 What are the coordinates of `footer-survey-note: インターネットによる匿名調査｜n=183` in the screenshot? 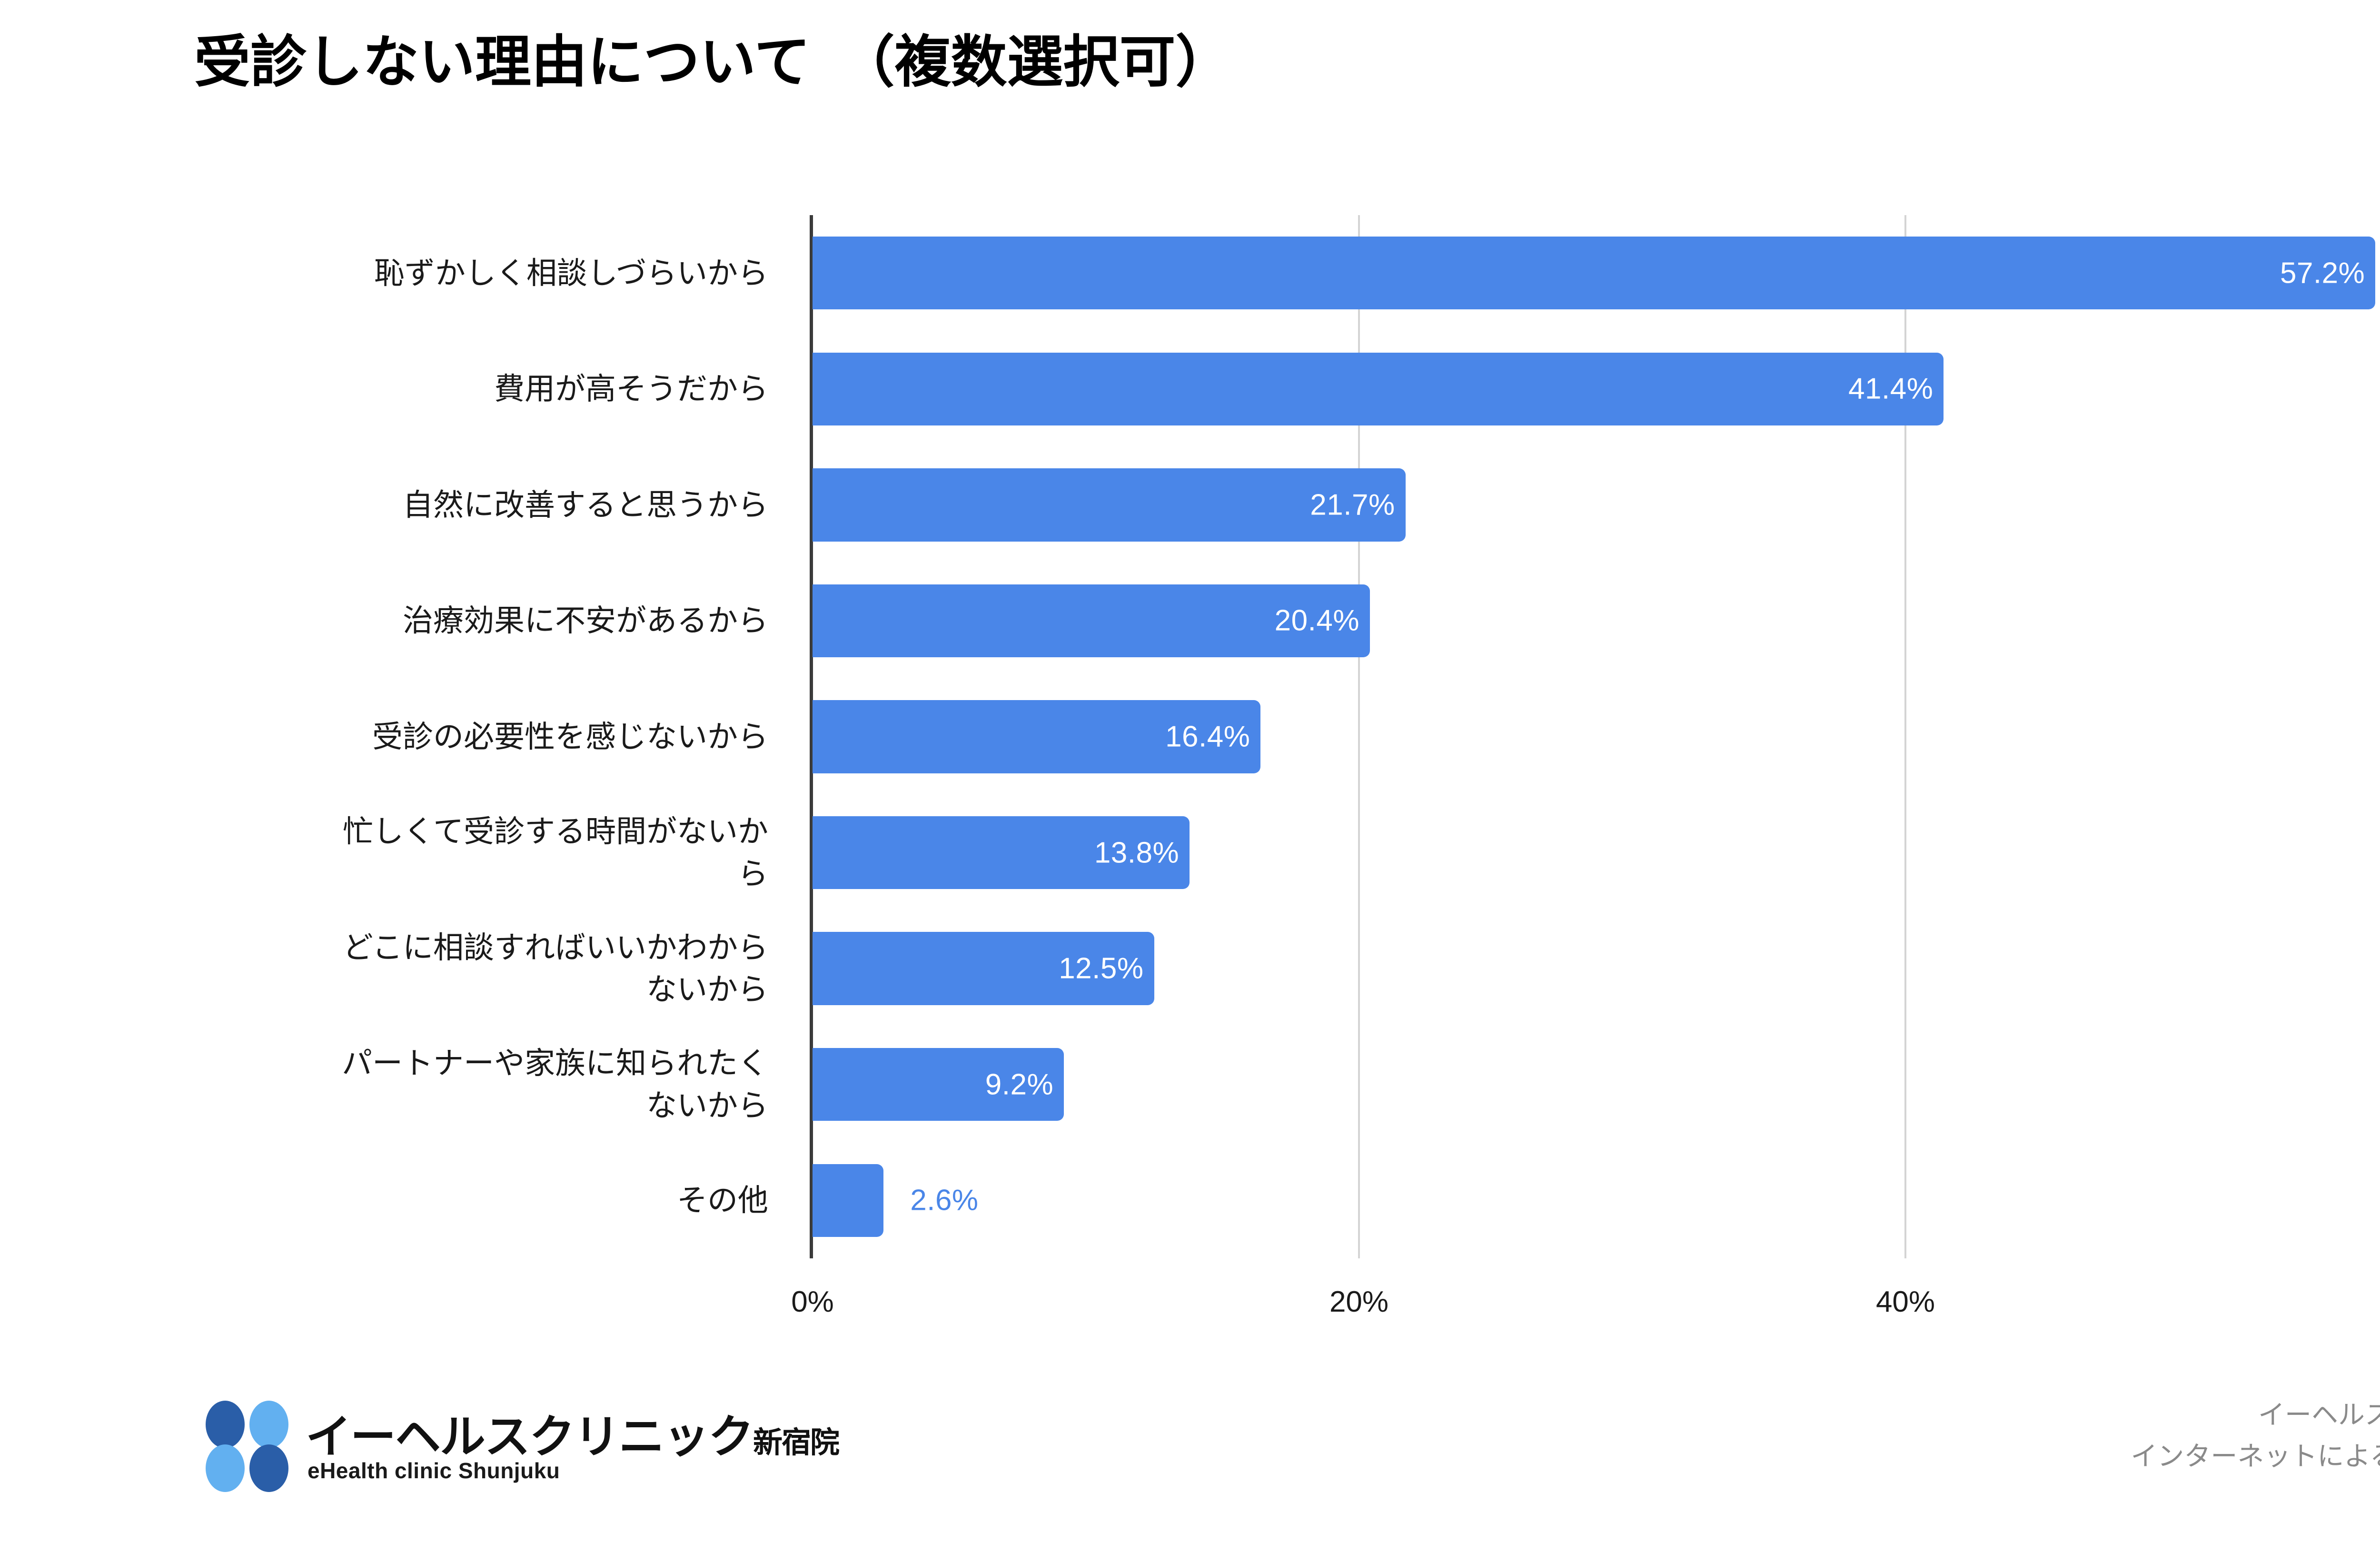 It's located at (2255, 1456).